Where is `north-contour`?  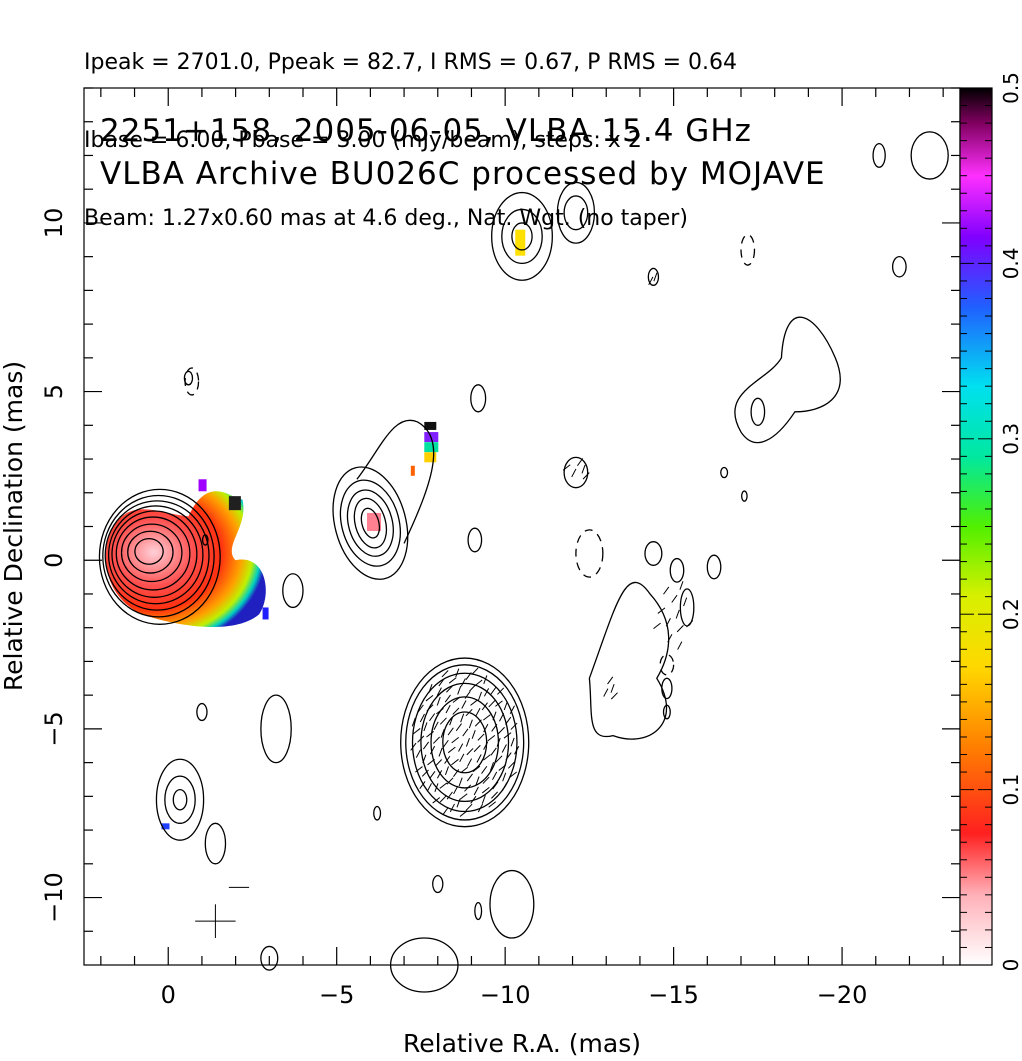 north-contour is located at coordinates (576, 212).